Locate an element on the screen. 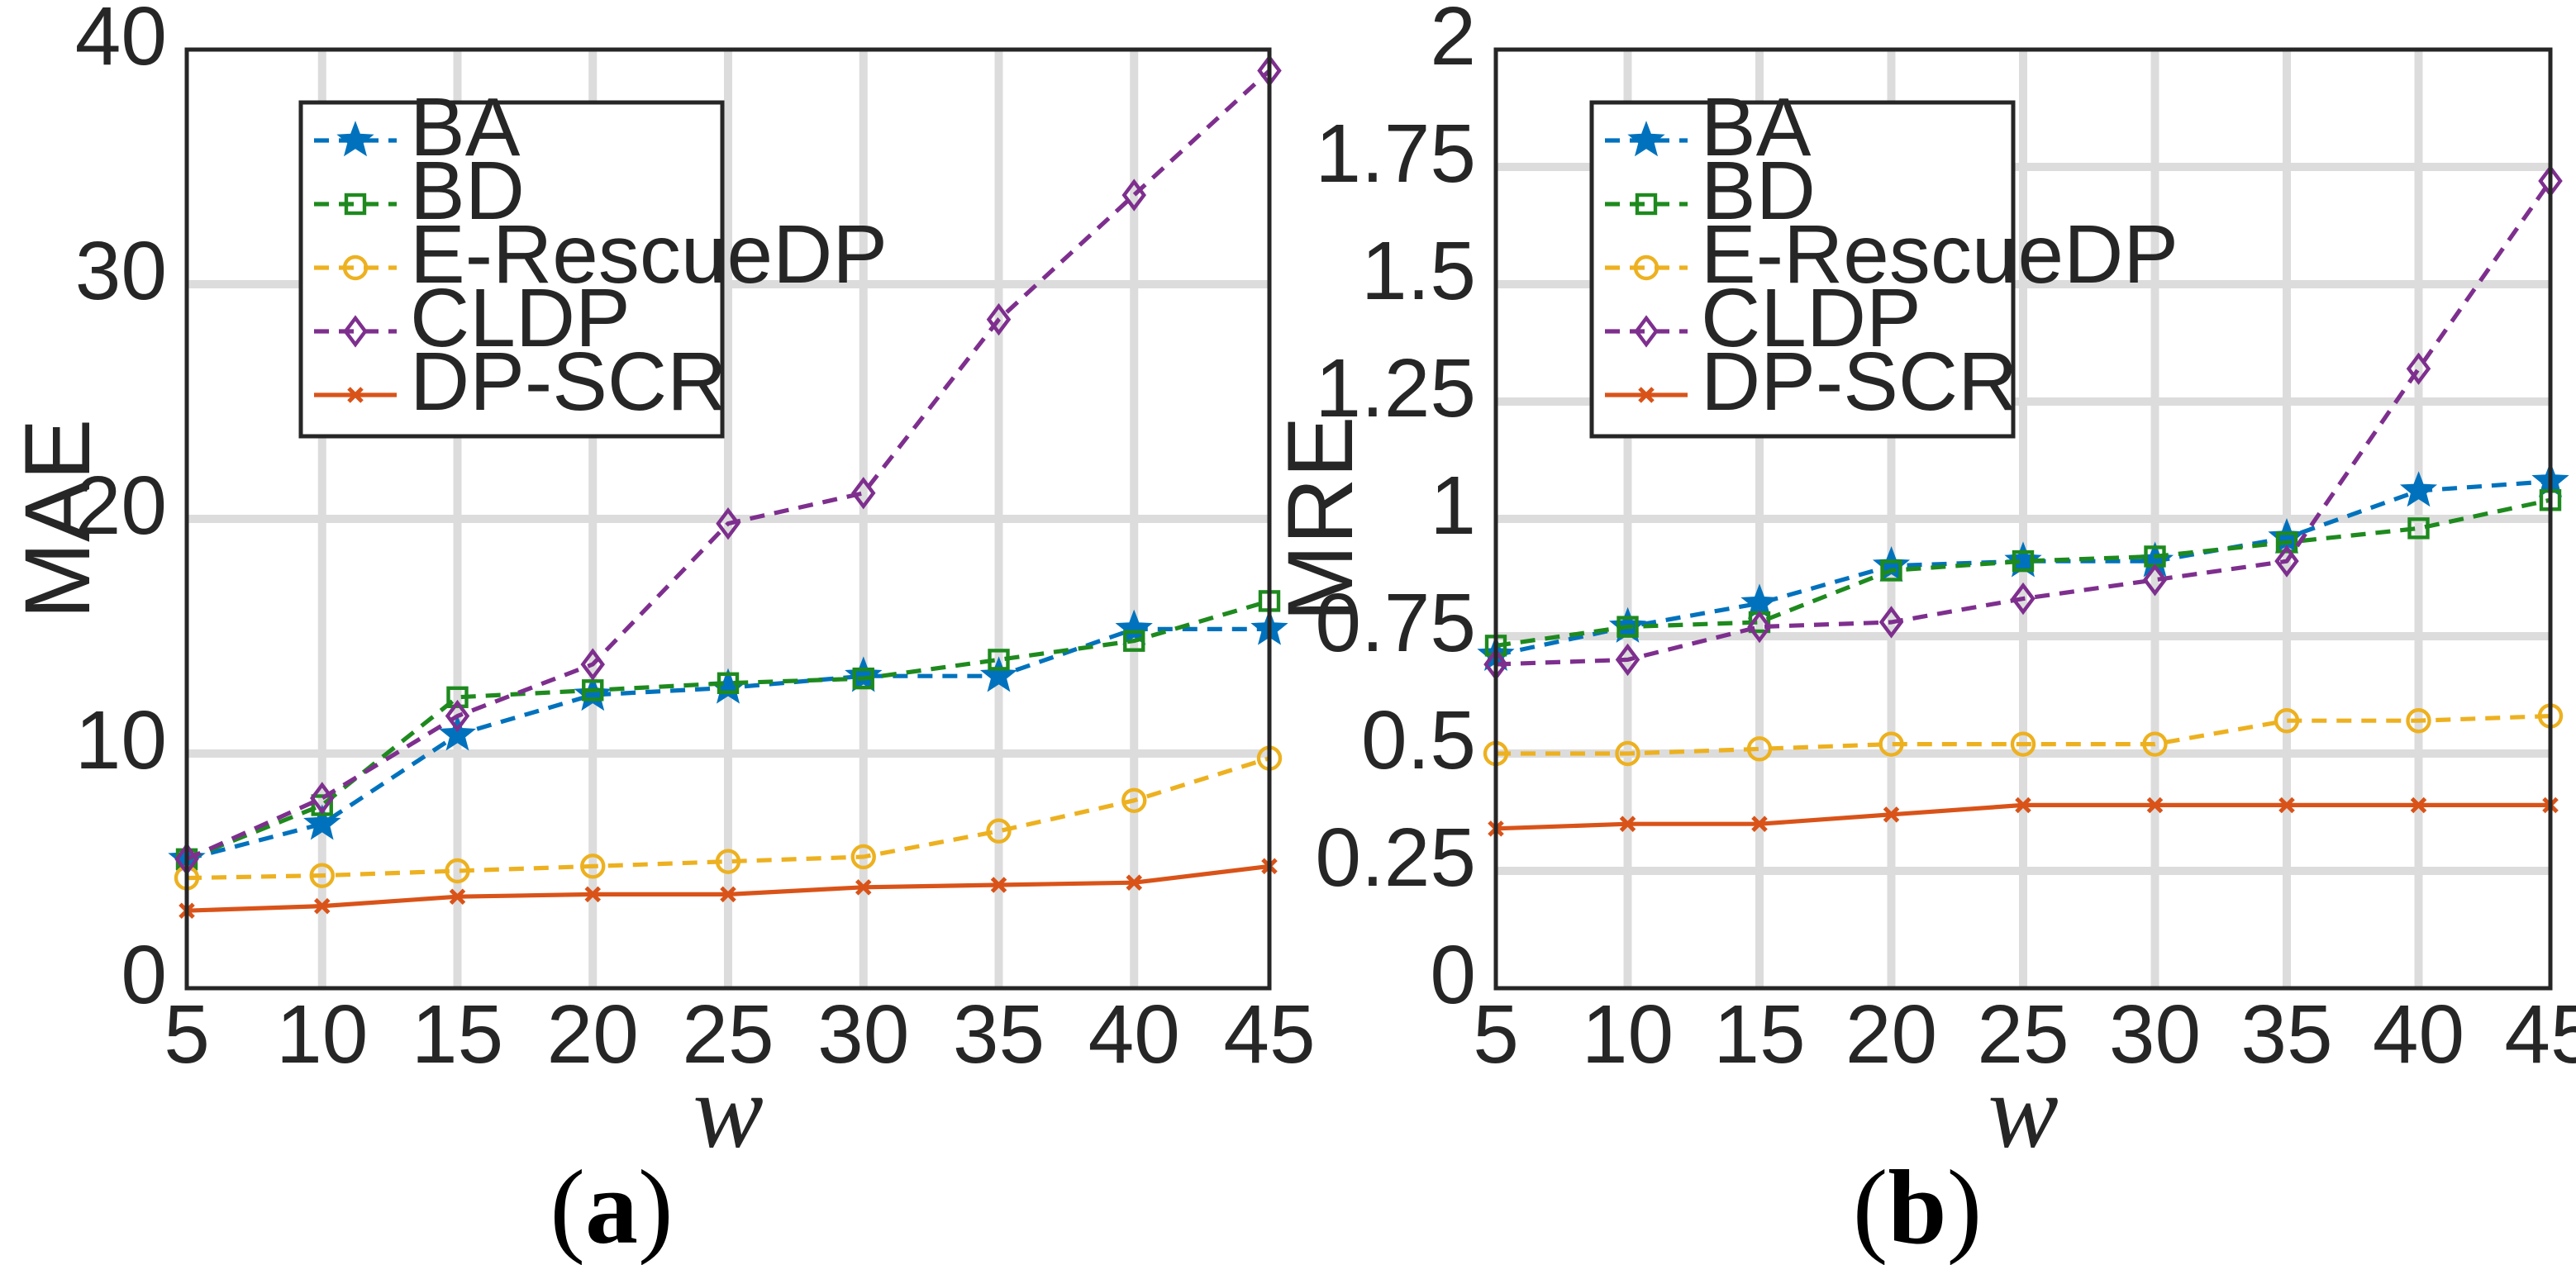 The width and height of the screenshot is (2576, 1265). y-tick-label: 10 is located at coordinates (121, 740).